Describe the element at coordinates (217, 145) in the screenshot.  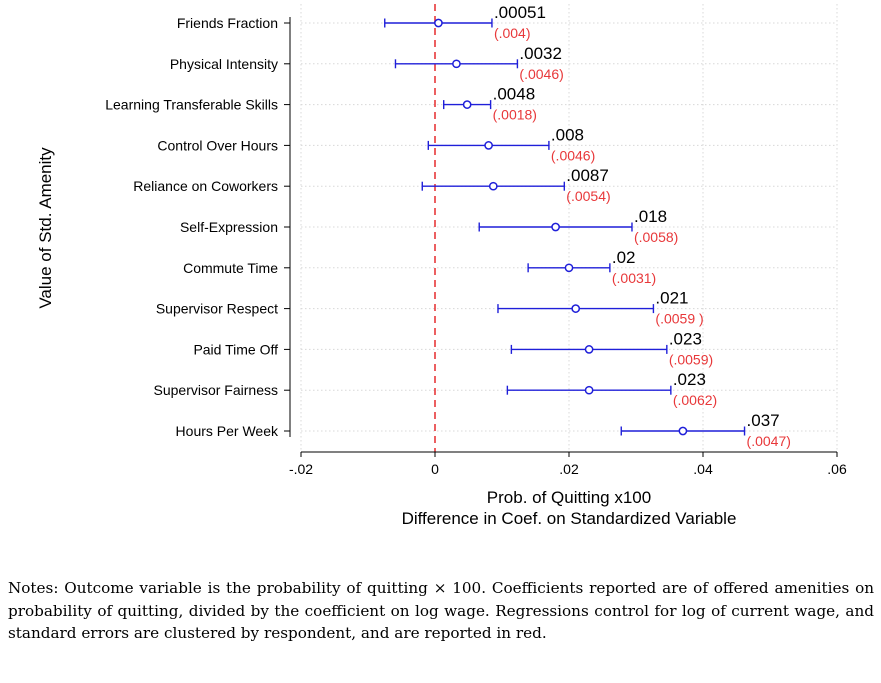
I see `y-tick-label: Control Over Hours` at that location.